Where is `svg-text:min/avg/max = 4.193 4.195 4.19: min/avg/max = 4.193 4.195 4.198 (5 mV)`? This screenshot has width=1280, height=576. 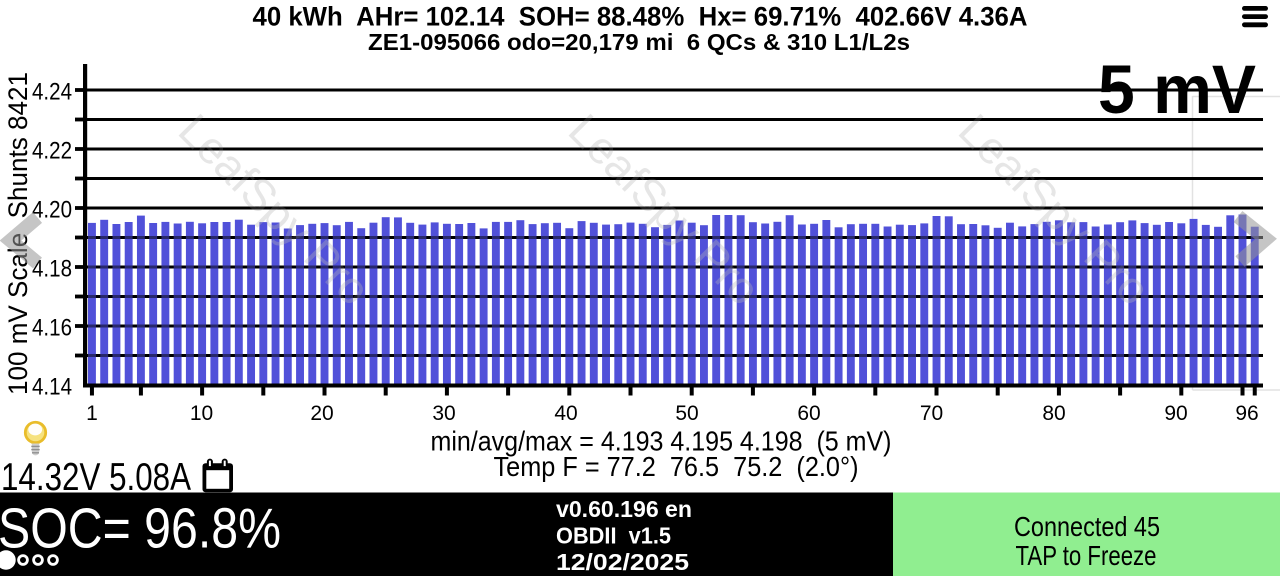
svg-text:min/avg/max = 4.193 4.195 4.19: min/avg/max = 4.193 4.195 4.198 (5 mV) is located at coordinates (661, 441).